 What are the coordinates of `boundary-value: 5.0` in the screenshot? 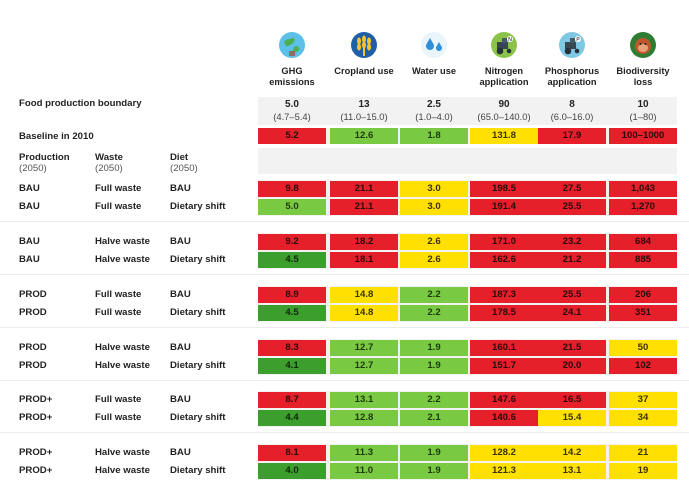 It's located at (292, 104).